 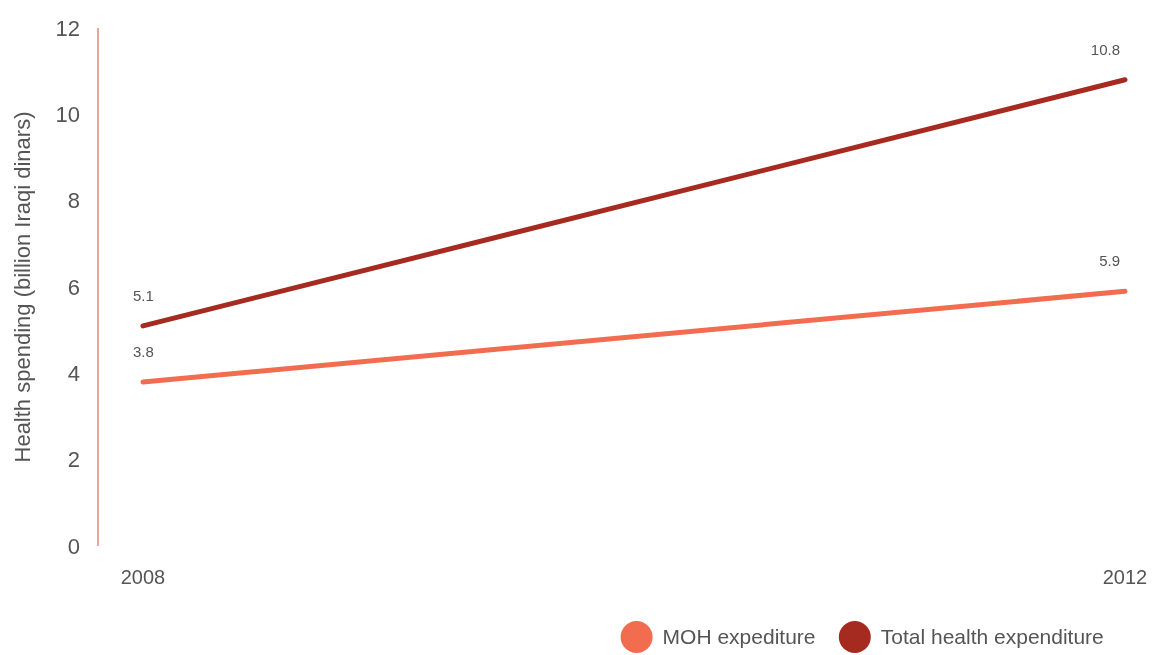 What do you see at coordinates (73, 201) in the screenshot?
I see `y-tick-label: 8` at bounding box center [73, 201].